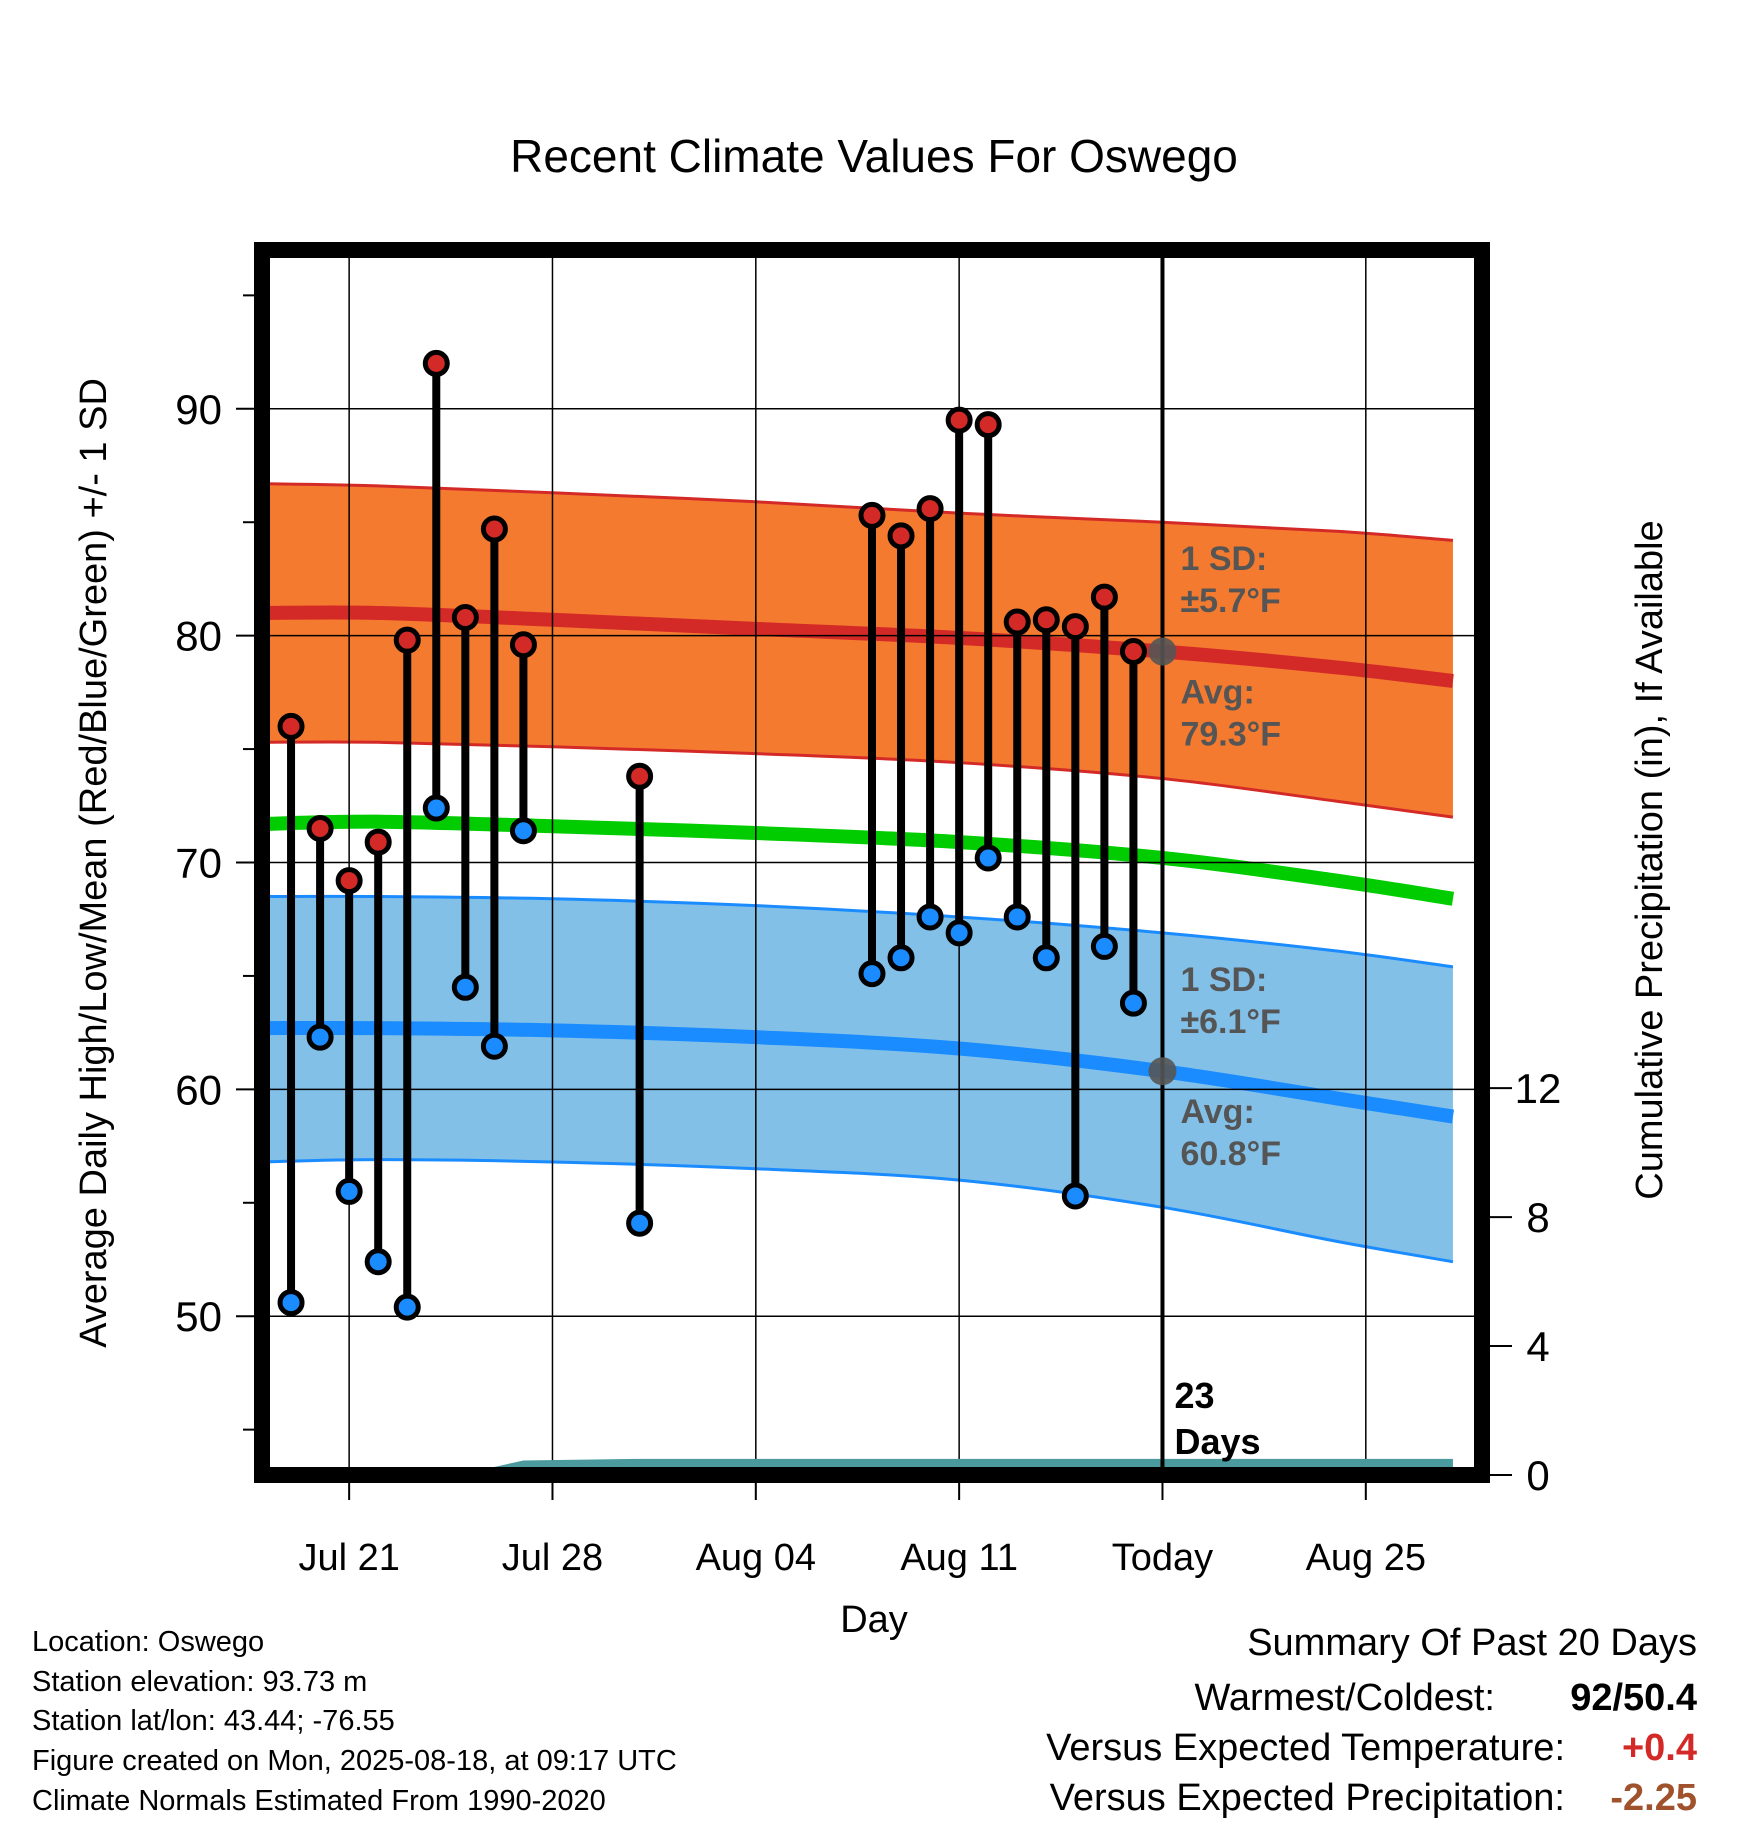 Image resolution: width=1748 pixels, height=1828 pixels. What do you see at coordinates (874, 156) in the screenshot?
I see `chart-title: Recent Climate Values For Oswego` at bounding box center [874, 156].